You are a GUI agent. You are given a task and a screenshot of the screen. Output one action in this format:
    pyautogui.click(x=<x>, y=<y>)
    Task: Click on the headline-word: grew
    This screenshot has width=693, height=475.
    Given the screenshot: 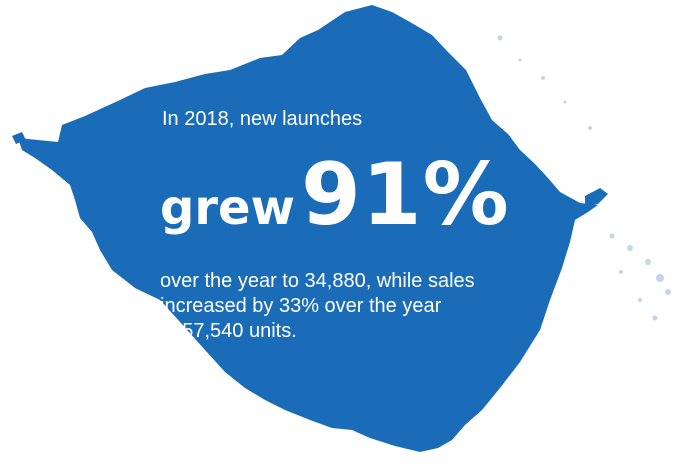 What is the action you would take?
    pyautogui.click(x=227, y=208)
    